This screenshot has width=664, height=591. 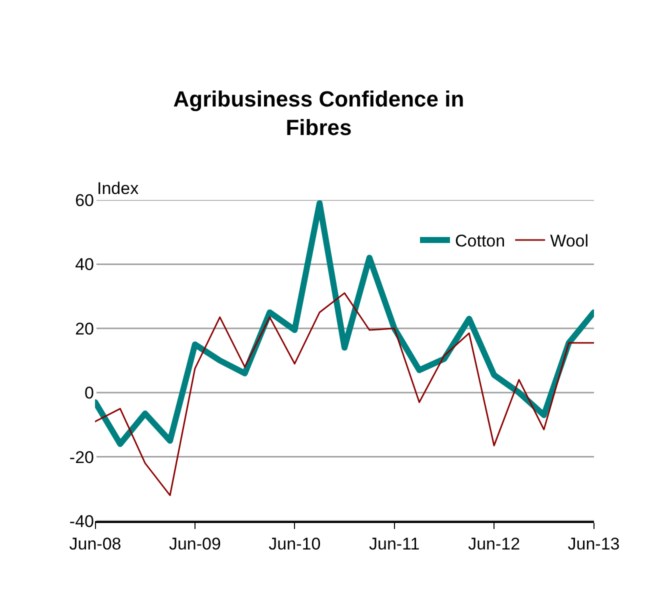 What do you see at coordinates (84, 328) in the screenshot?
I see `y-tick-label: 20` at bounding box center [84, 328].